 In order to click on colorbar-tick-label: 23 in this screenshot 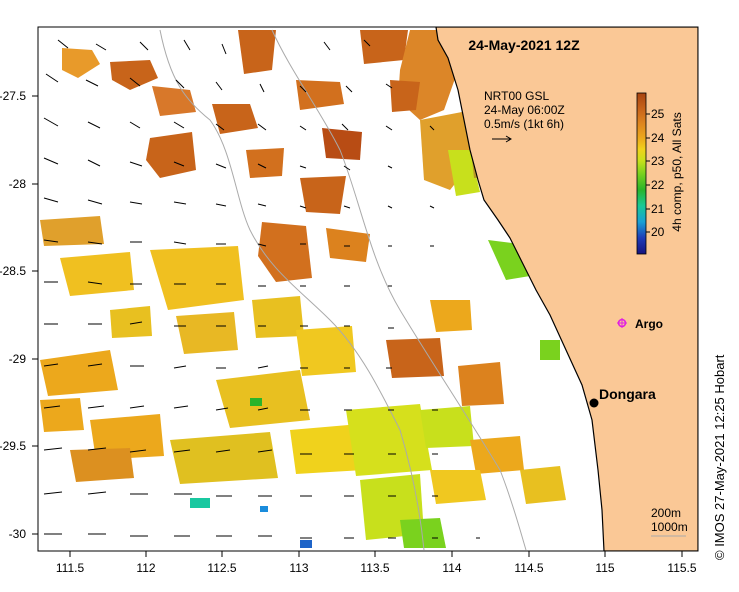, I will do `click(658, 161)`.